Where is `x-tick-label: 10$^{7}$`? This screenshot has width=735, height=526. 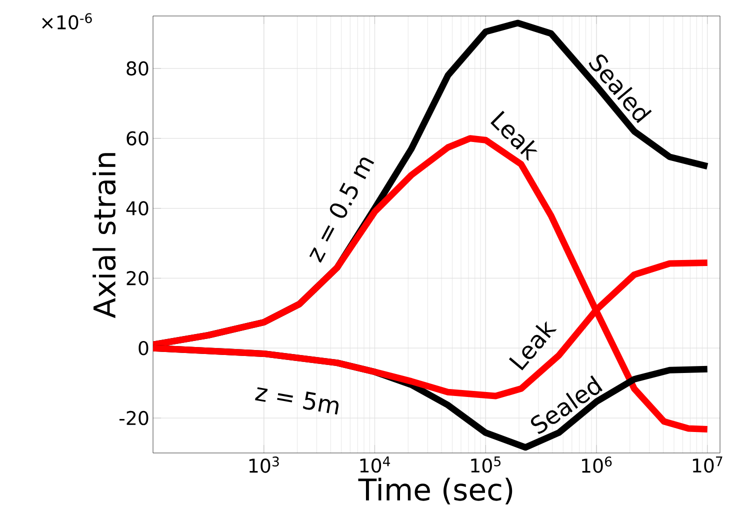
x-tick-label: 10$^{7}$ is located at coordinates (707, 464).